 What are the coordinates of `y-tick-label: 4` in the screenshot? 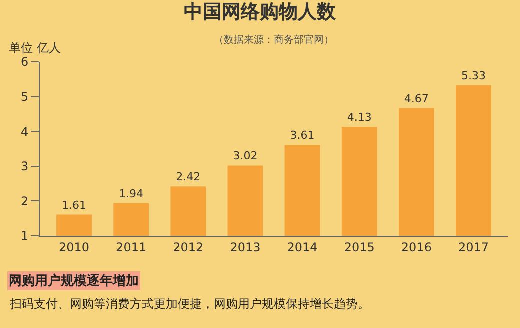 It's located at (24, 131).